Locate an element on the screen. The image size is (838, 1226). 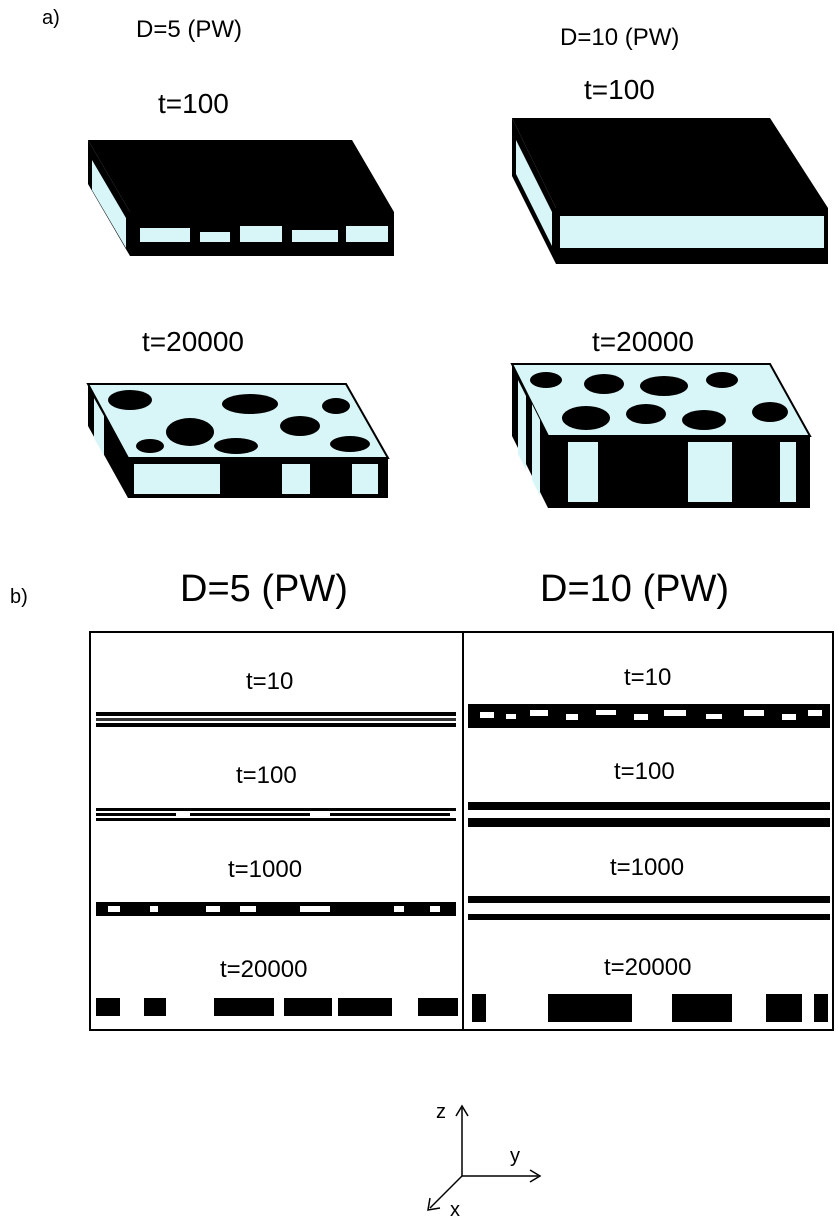
time-label-b-d10-t20000: t=20000 is located at coordinates (648, 967).